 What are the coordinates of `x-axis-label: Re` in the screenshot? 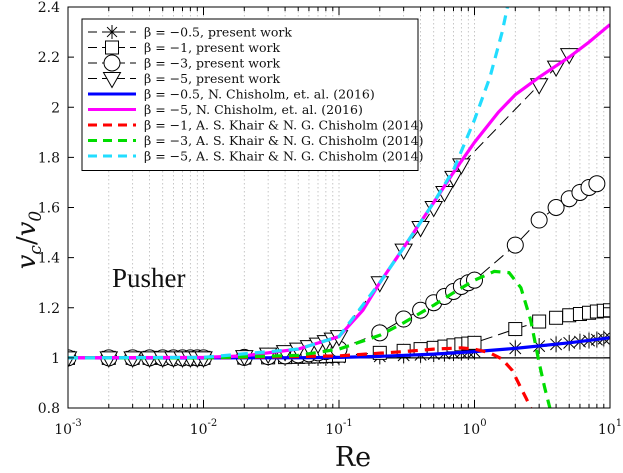 It's located at (353, 457).